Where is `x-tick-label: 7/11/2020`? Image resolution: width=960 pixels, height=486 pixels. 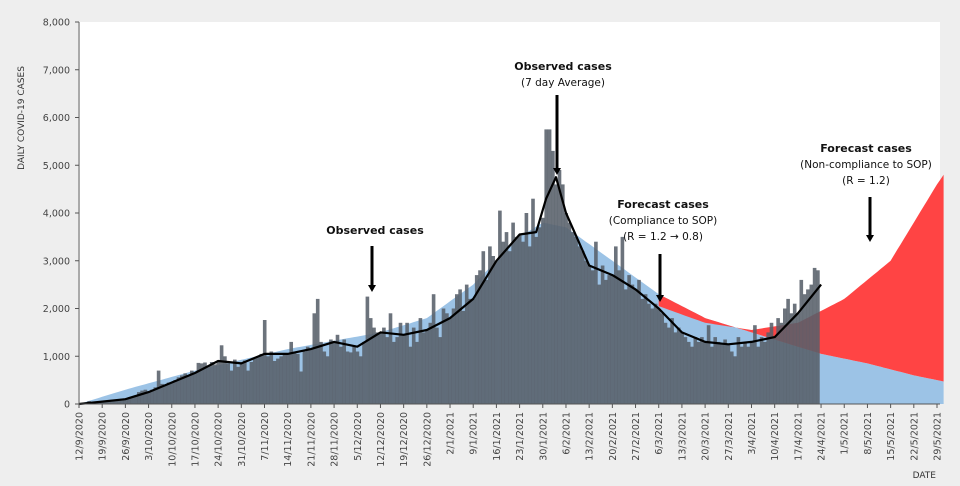
x-tick-label: 7/11/2020 is located at coordinates (265, 436).